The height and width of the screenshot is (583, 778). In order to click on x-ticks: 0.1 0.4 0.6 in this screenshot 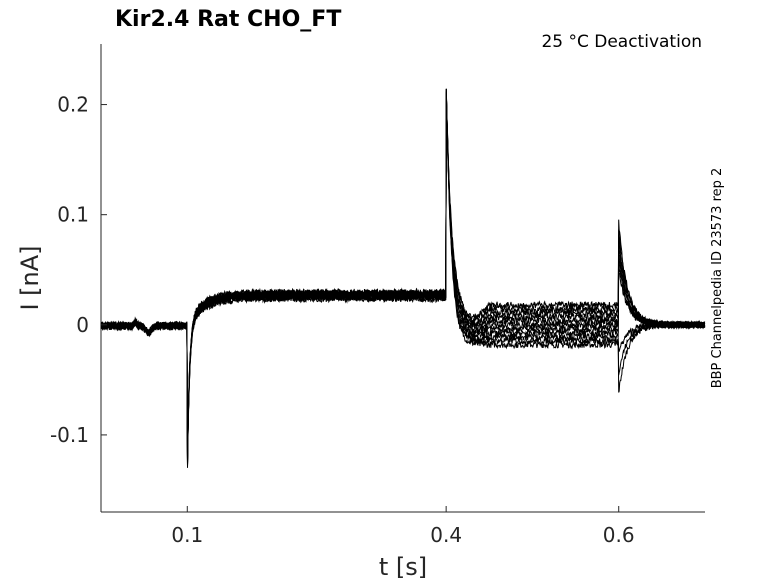, I will do `click(403, 526)`.